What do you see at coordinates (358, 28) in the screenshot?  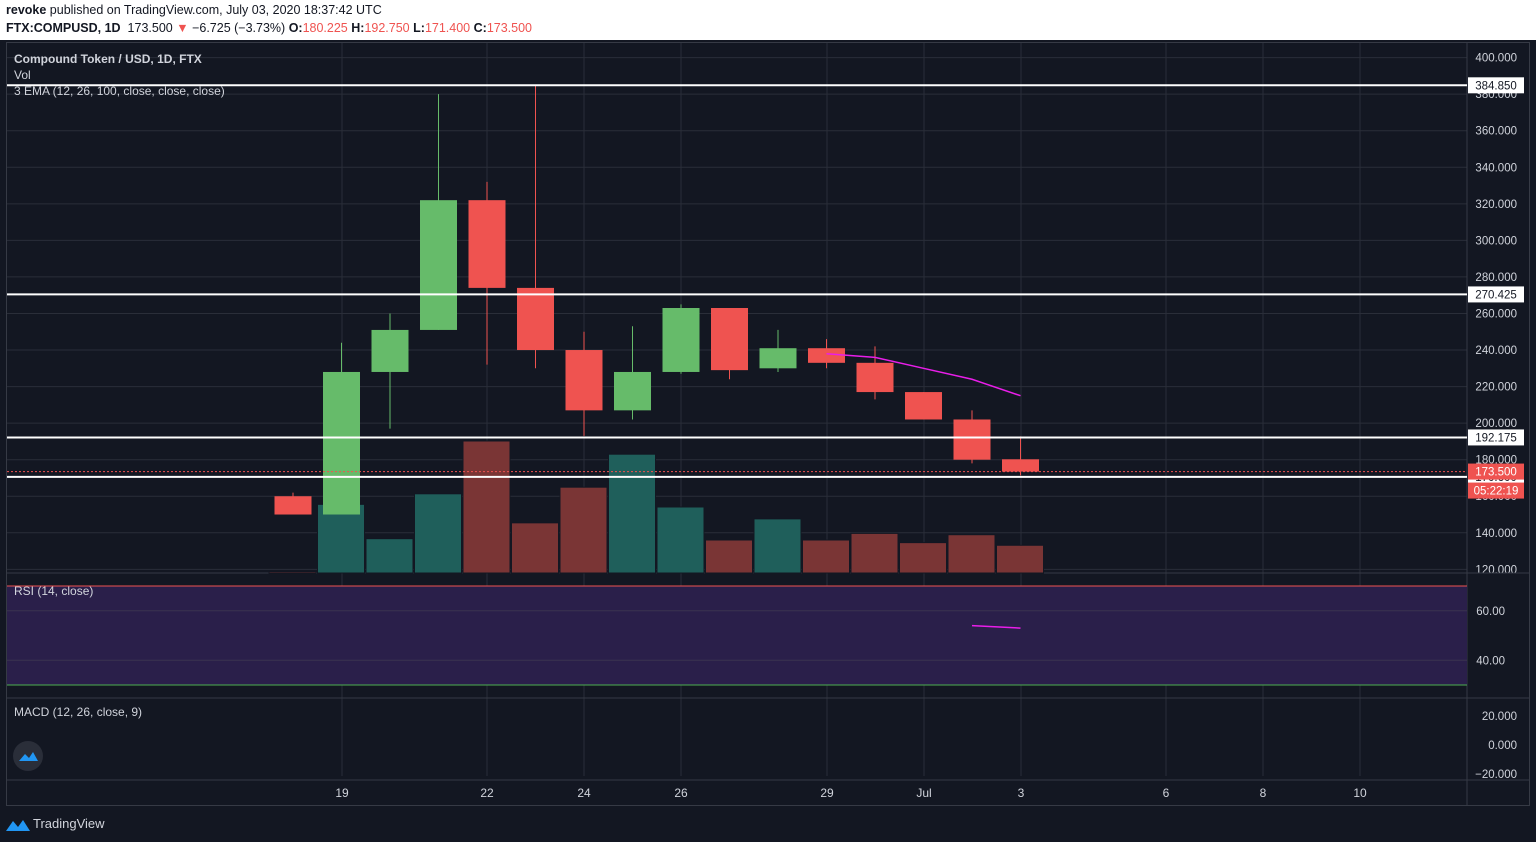 I see `high-label: H:` at bounding box center [358, 28].